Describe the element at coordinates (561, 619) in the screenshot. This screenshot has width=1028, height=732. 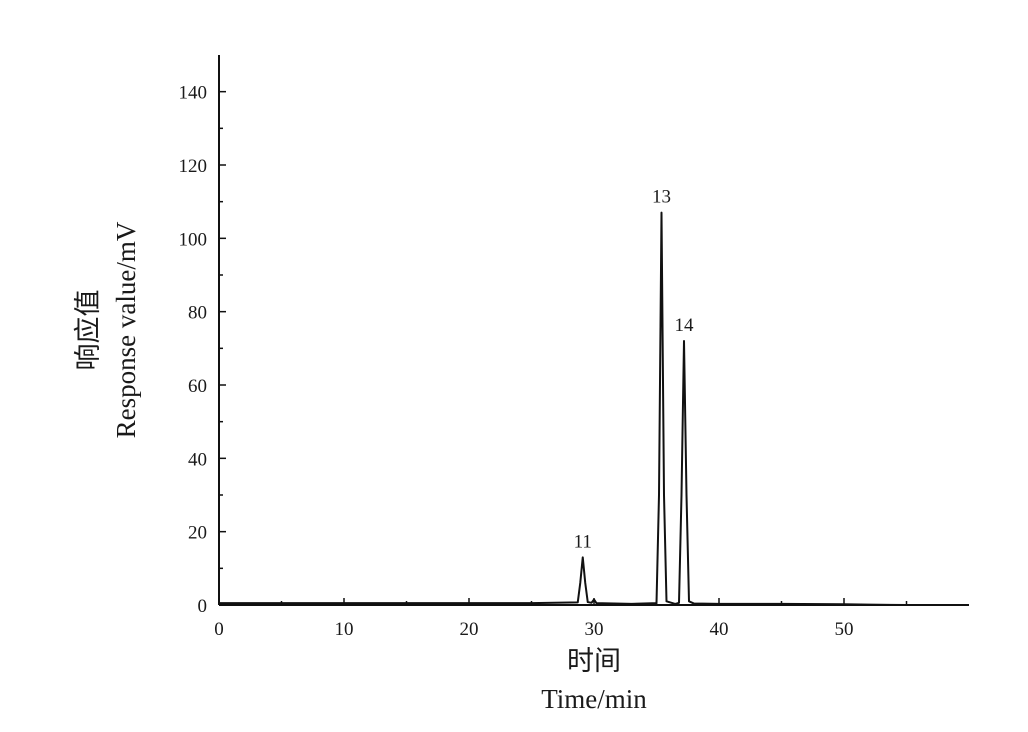
I see `x-ticks: 0 10 20 30 40 50` at that location.